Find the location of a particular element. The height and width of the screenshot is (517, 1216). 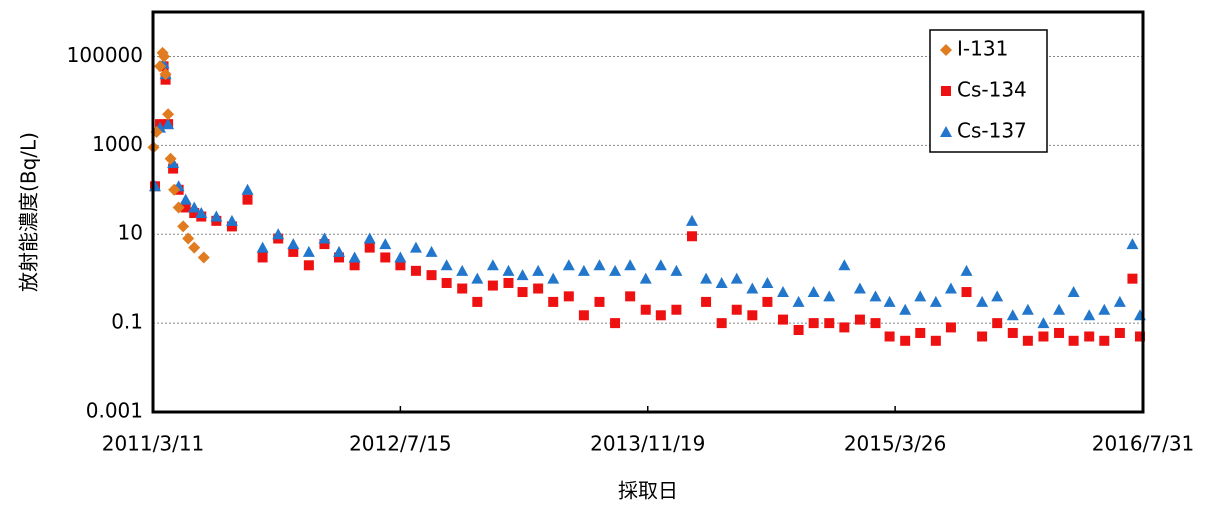

x-tick-label: 2012/7/15 is located at coordinates (400, 444).